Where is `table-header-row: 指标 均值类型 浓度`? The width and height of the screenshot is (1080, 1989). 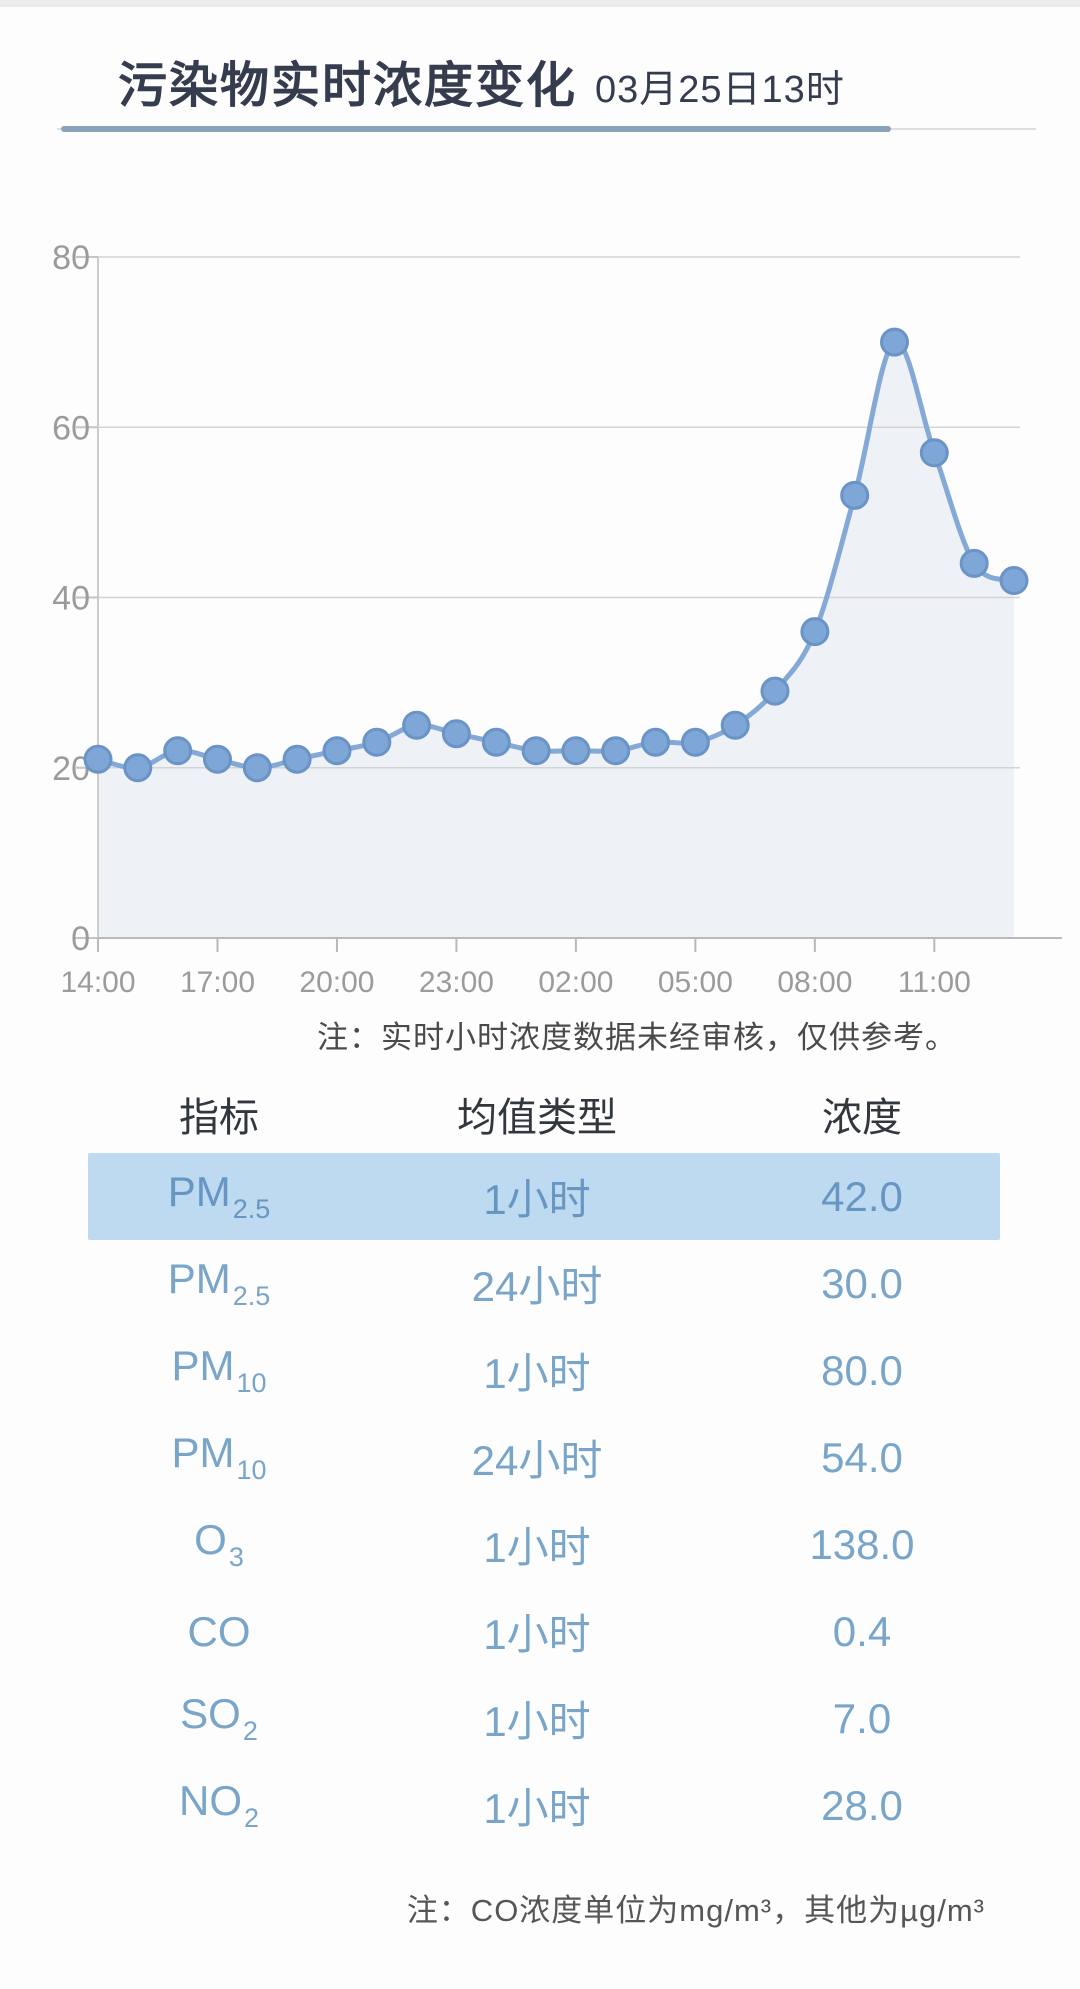
table-header-row: 指标 均值类型 浓度 is located at coordinates (544, 1114).